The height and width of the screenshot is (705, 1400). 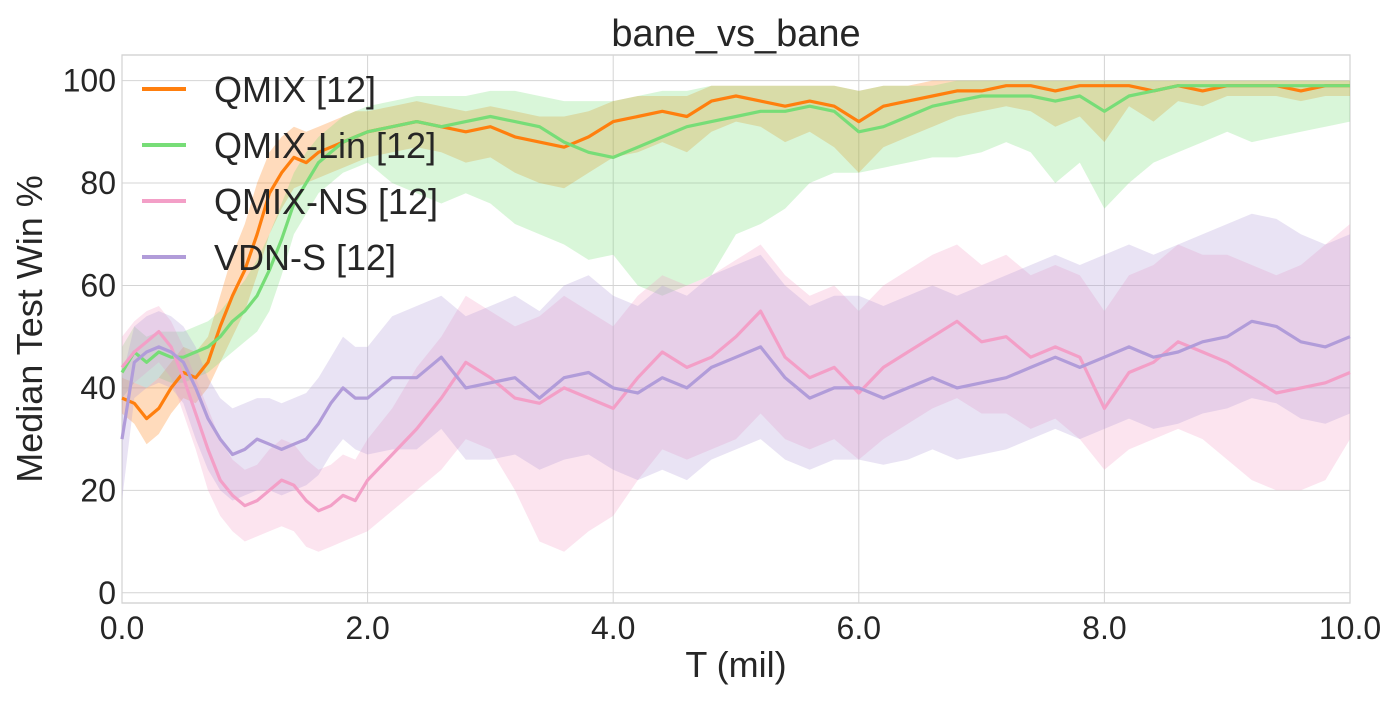 I want to click on y-tick-label: 100, so click(x=89, y=81).